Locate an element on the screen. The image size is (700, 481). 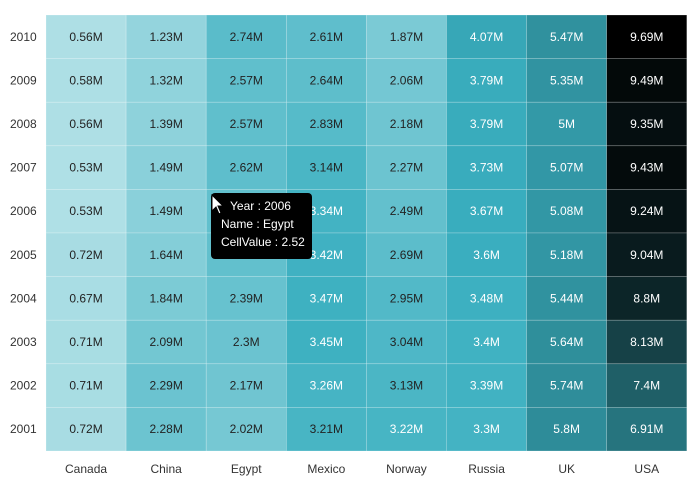
cell-value-label: 7.4M is located at coordinates (646, 386).